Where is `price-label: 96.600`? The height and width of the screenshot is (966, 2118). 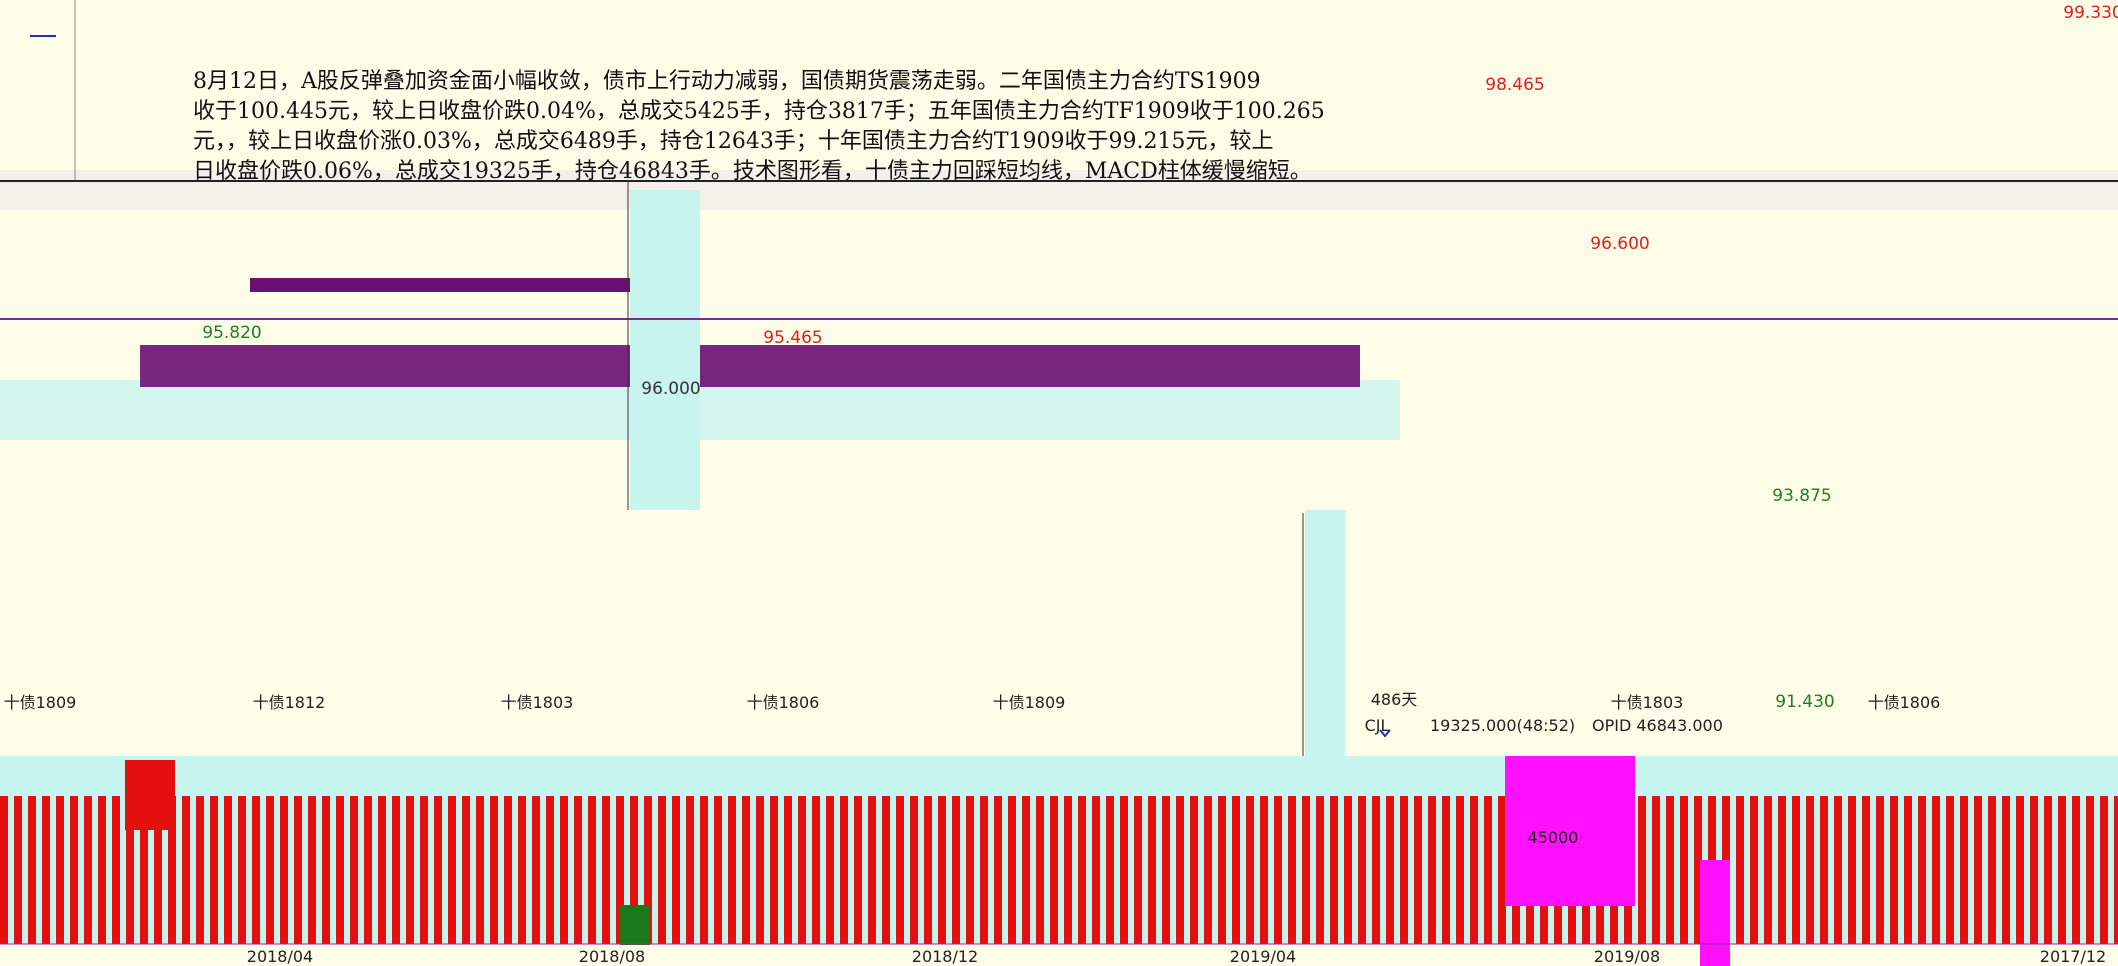
price-label: 96.600 is located at coordinates (1619, 244).